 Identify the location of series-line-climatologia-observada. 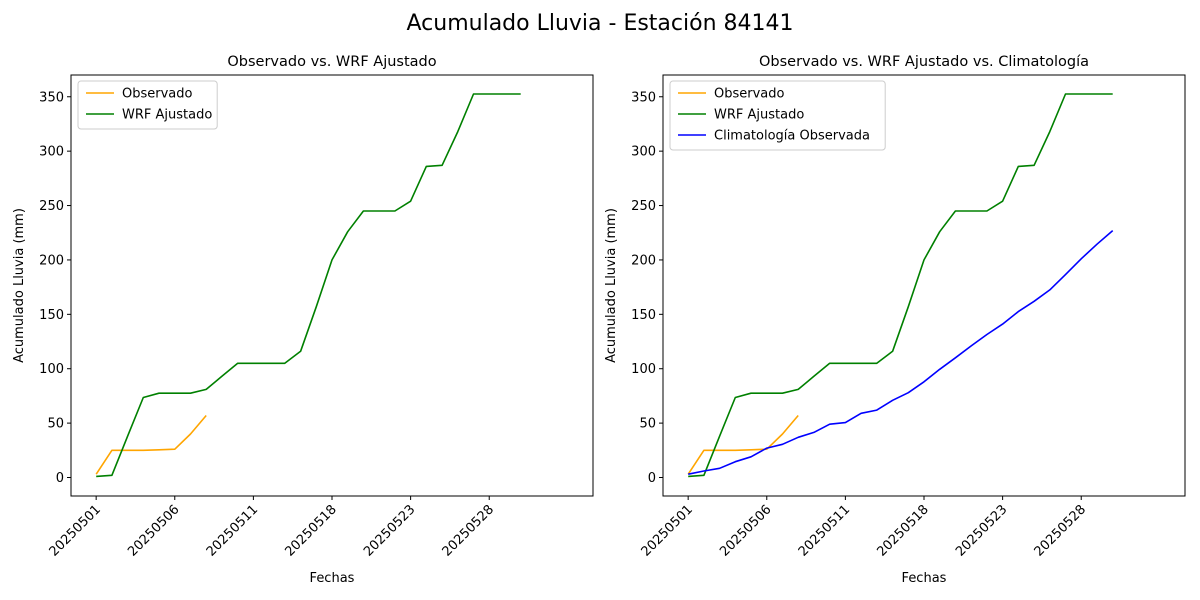
(901, 352).